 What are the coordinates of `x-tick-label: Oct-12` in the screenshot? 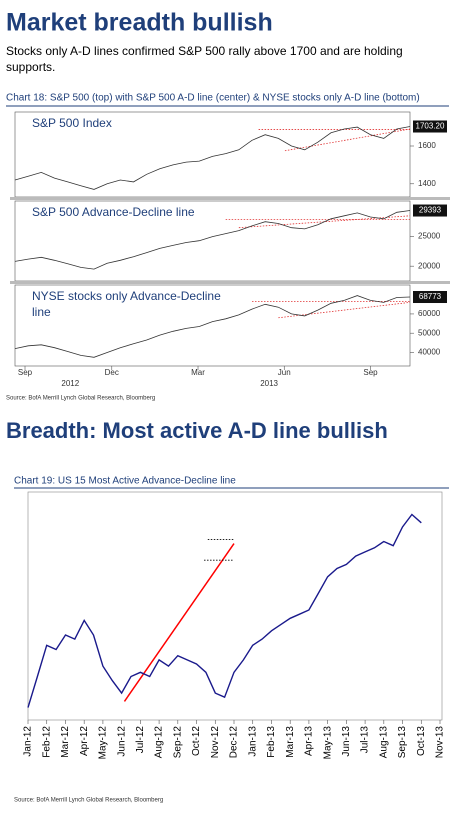 It's located at (196, 741).